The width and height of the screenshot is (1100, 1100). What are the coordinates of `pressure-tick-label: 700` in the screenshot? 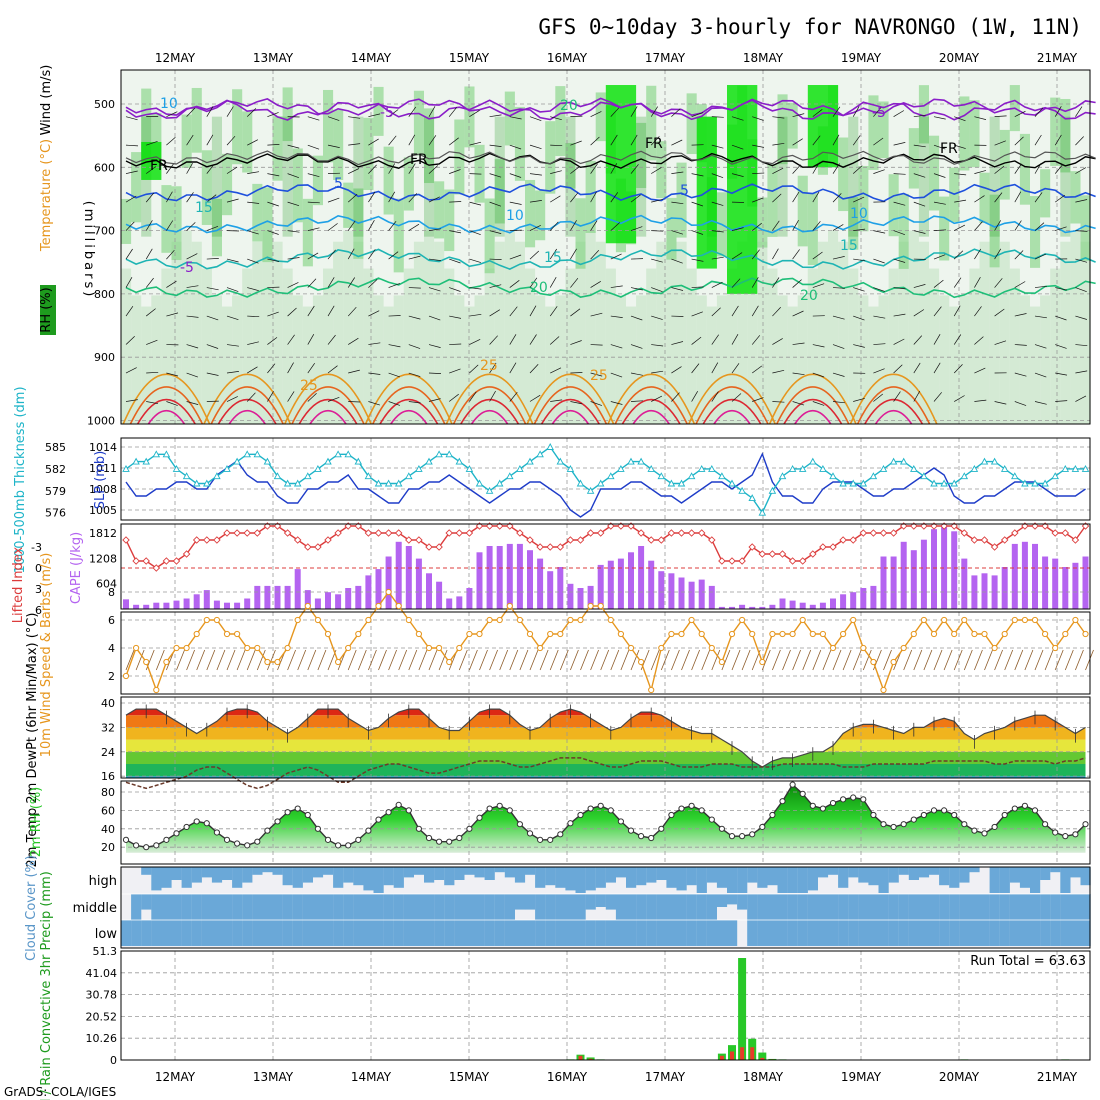 It's located at (104, 231).